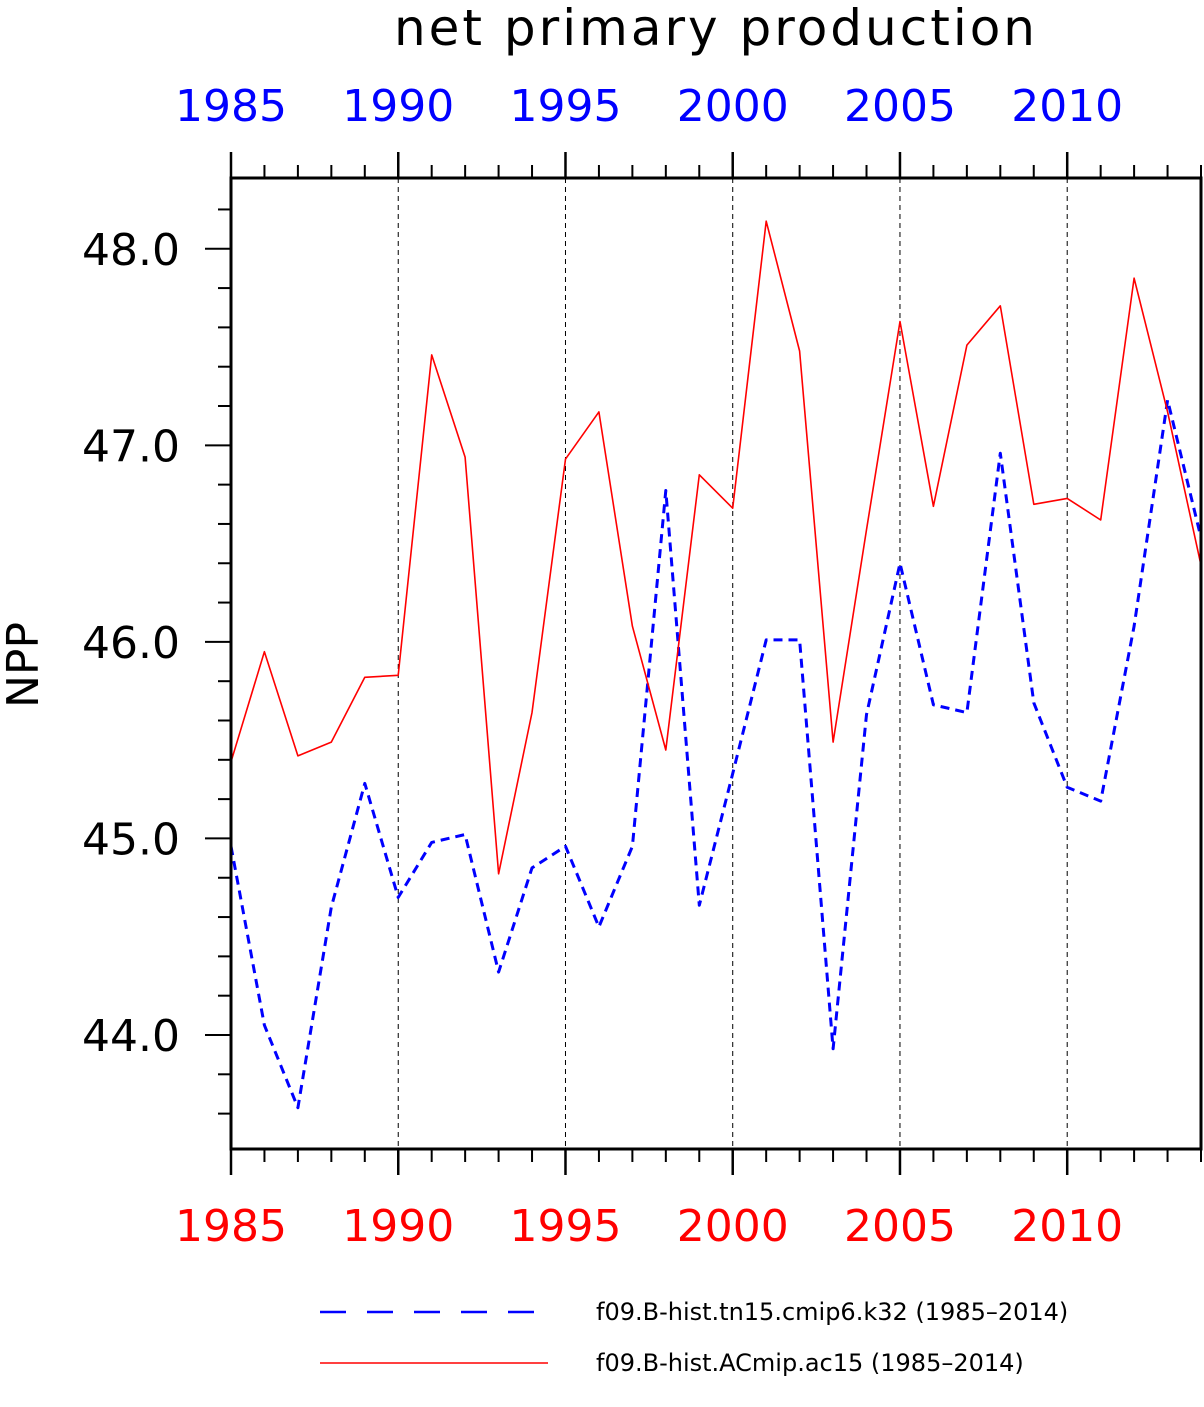  What do you see at coordinates (565, 106) in the screenshot?
I see `top-x-tick-label: 1995` at bounding box center [565, 106].